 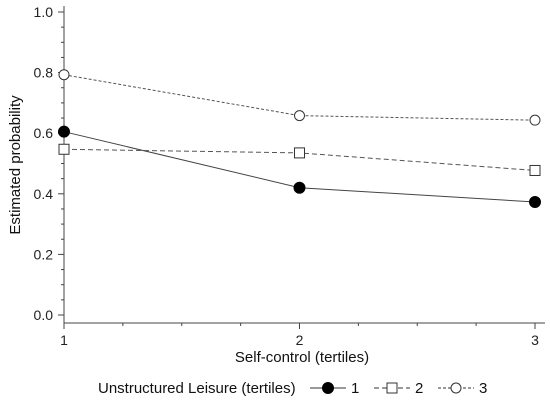 I want to click on y-axis-title: Estimated probability, so click(x=15, y=165).